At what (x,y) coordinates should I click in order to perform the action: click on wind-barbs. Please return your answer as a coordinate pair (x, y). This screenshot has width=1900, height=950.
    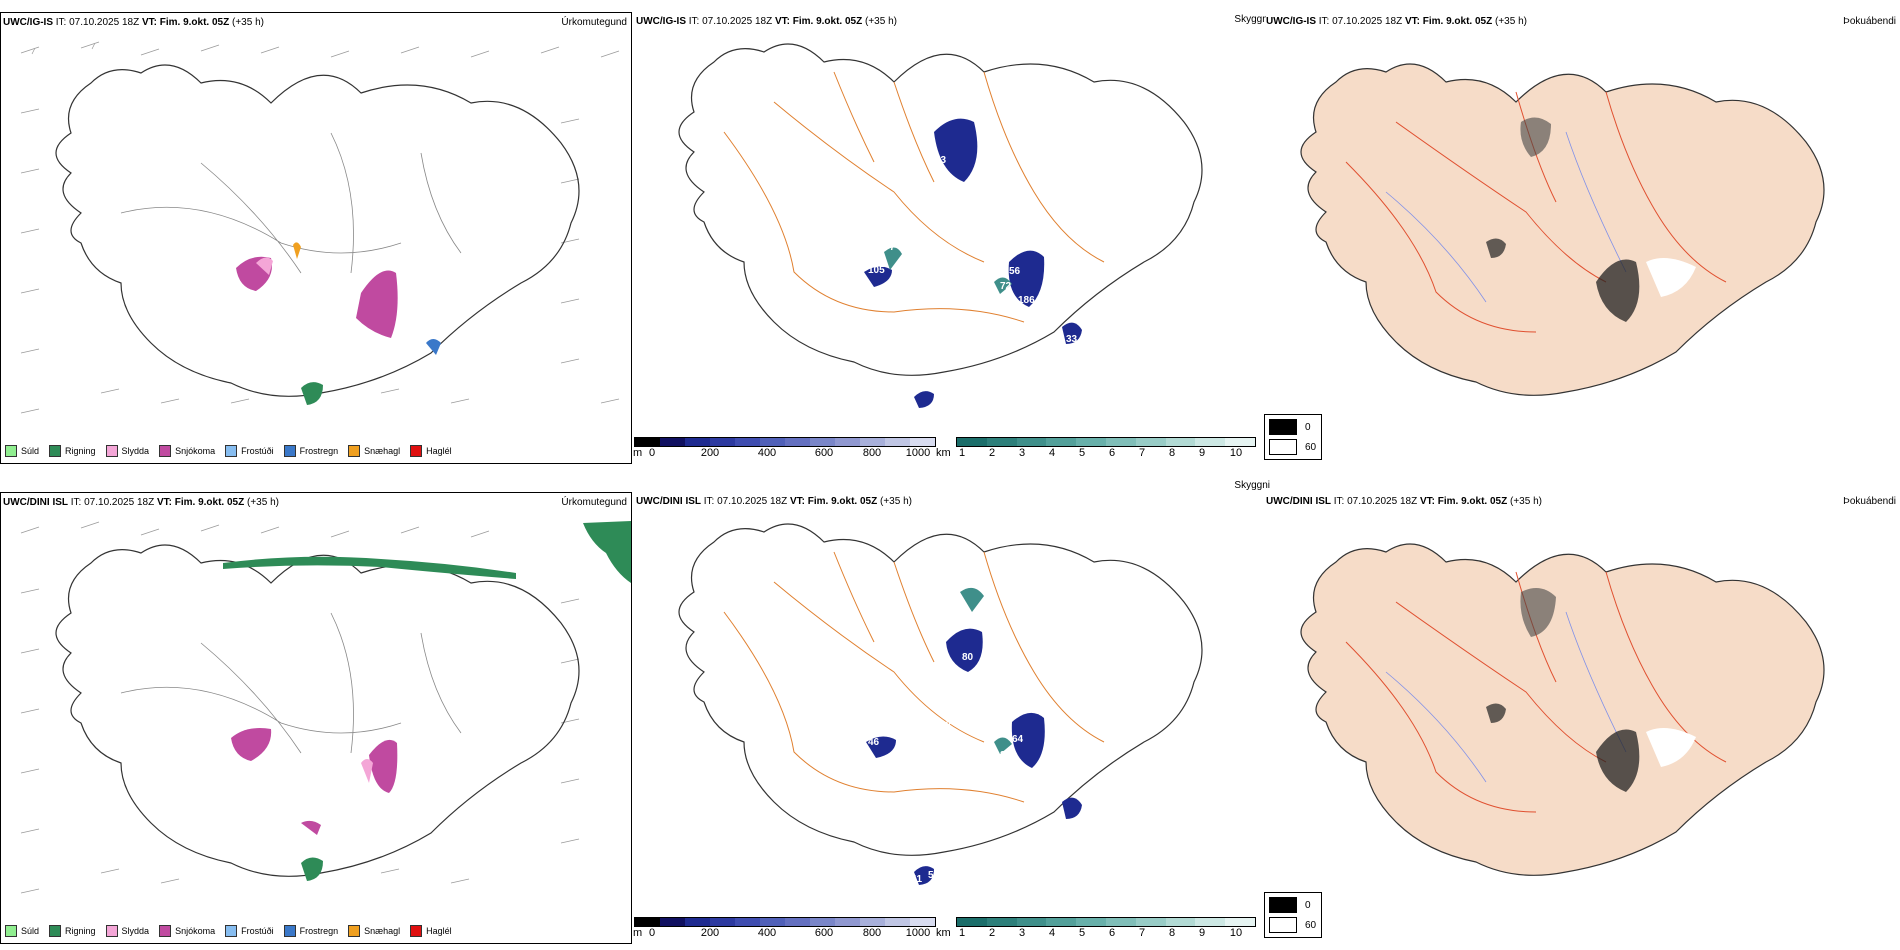
    Looking at the image, I should click on (320, 227).